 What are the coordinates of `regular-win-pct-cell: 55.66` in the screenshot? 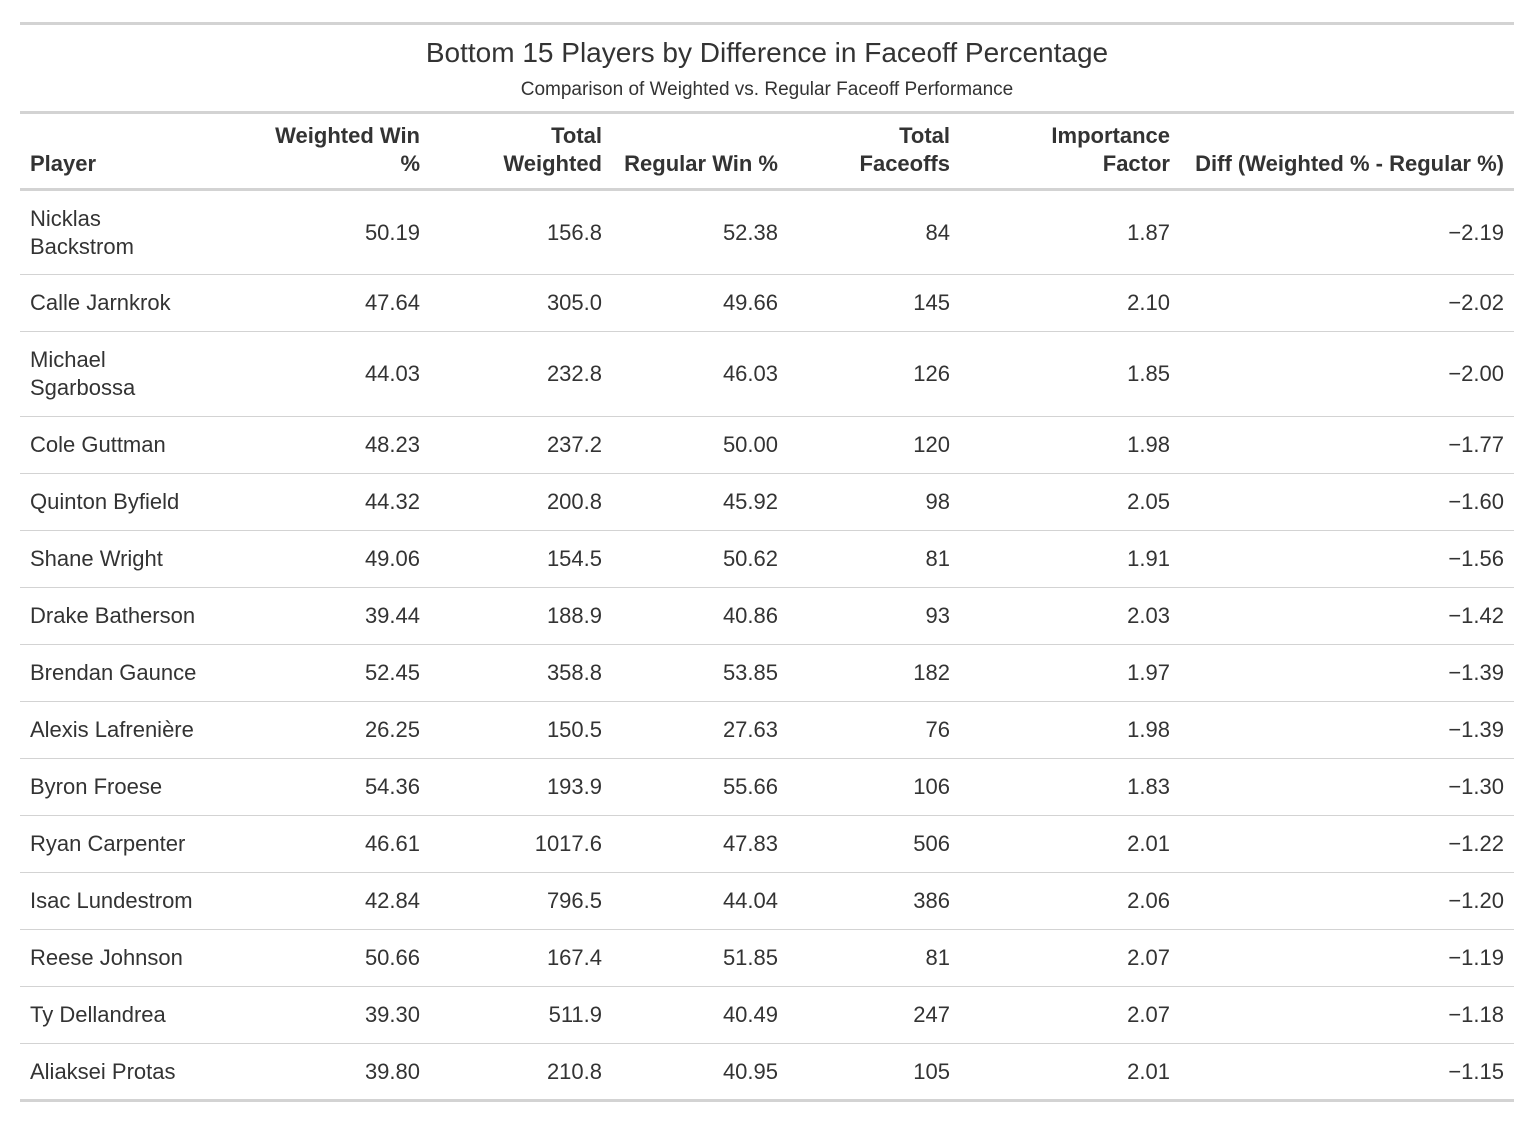 It's located at (700, 787).